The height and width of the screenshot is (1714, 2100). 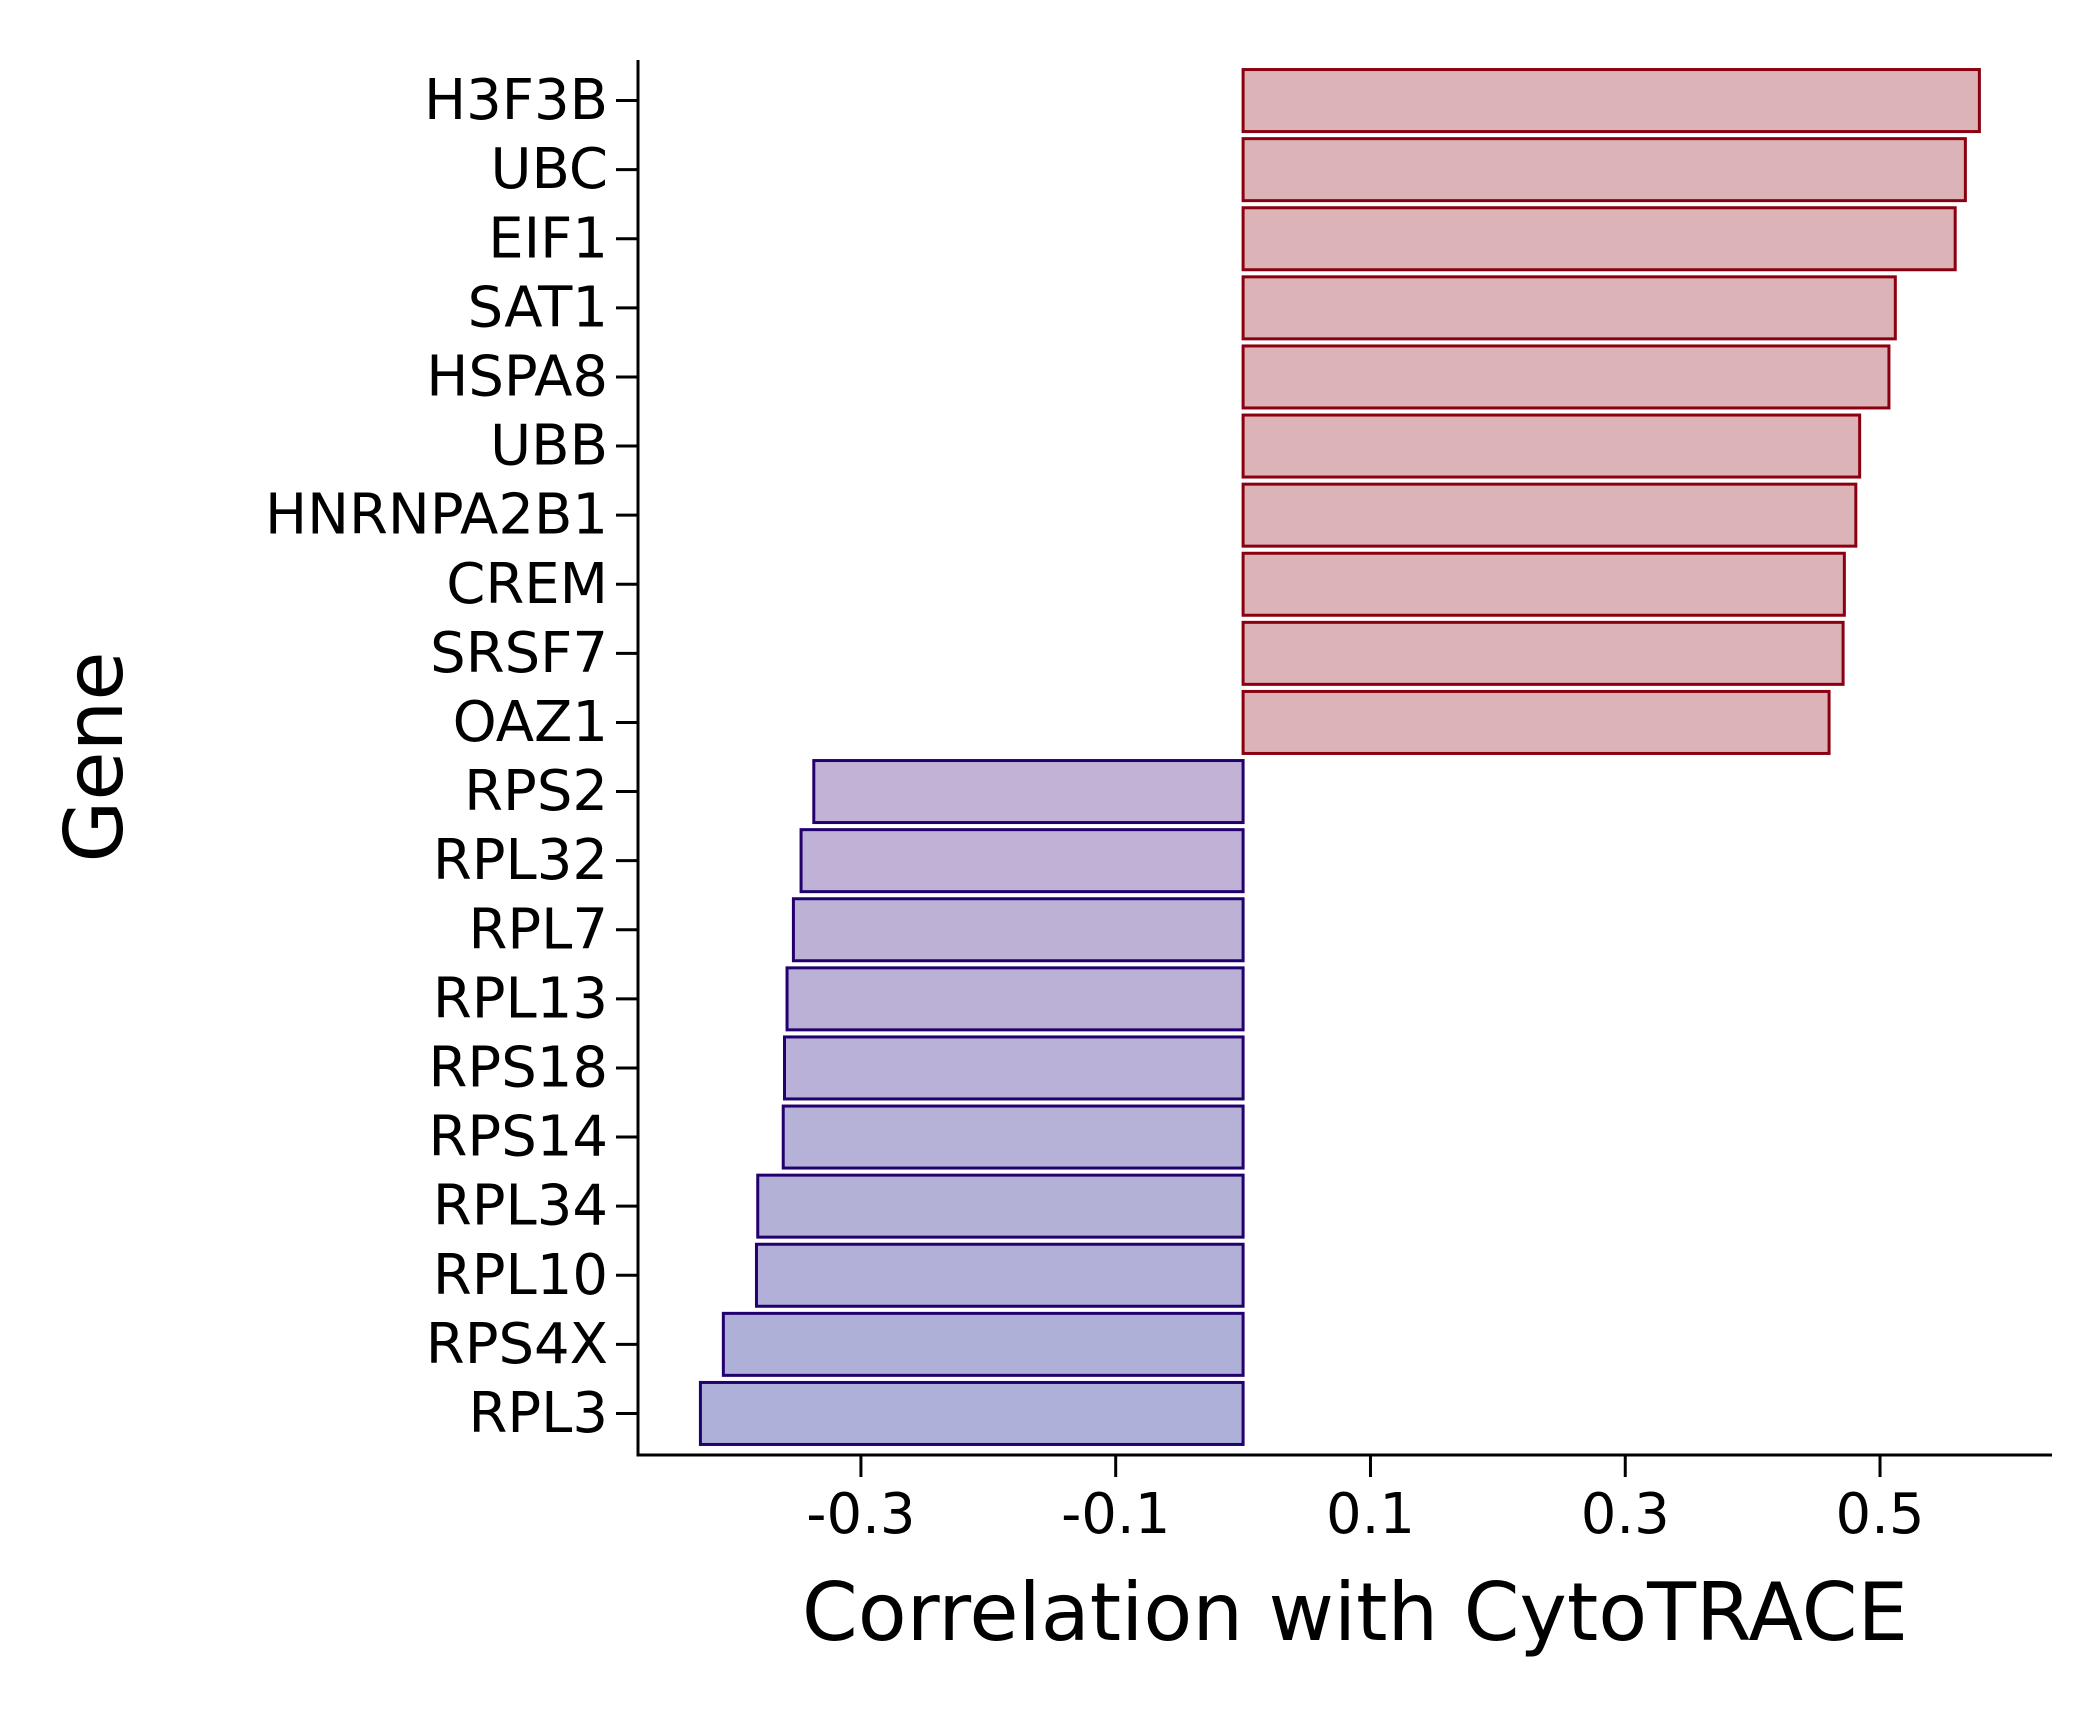 What do you see at coordinates (1569, 308) in the screenshot?
I see `bar-sat1` at bounding box center [1569, 308].